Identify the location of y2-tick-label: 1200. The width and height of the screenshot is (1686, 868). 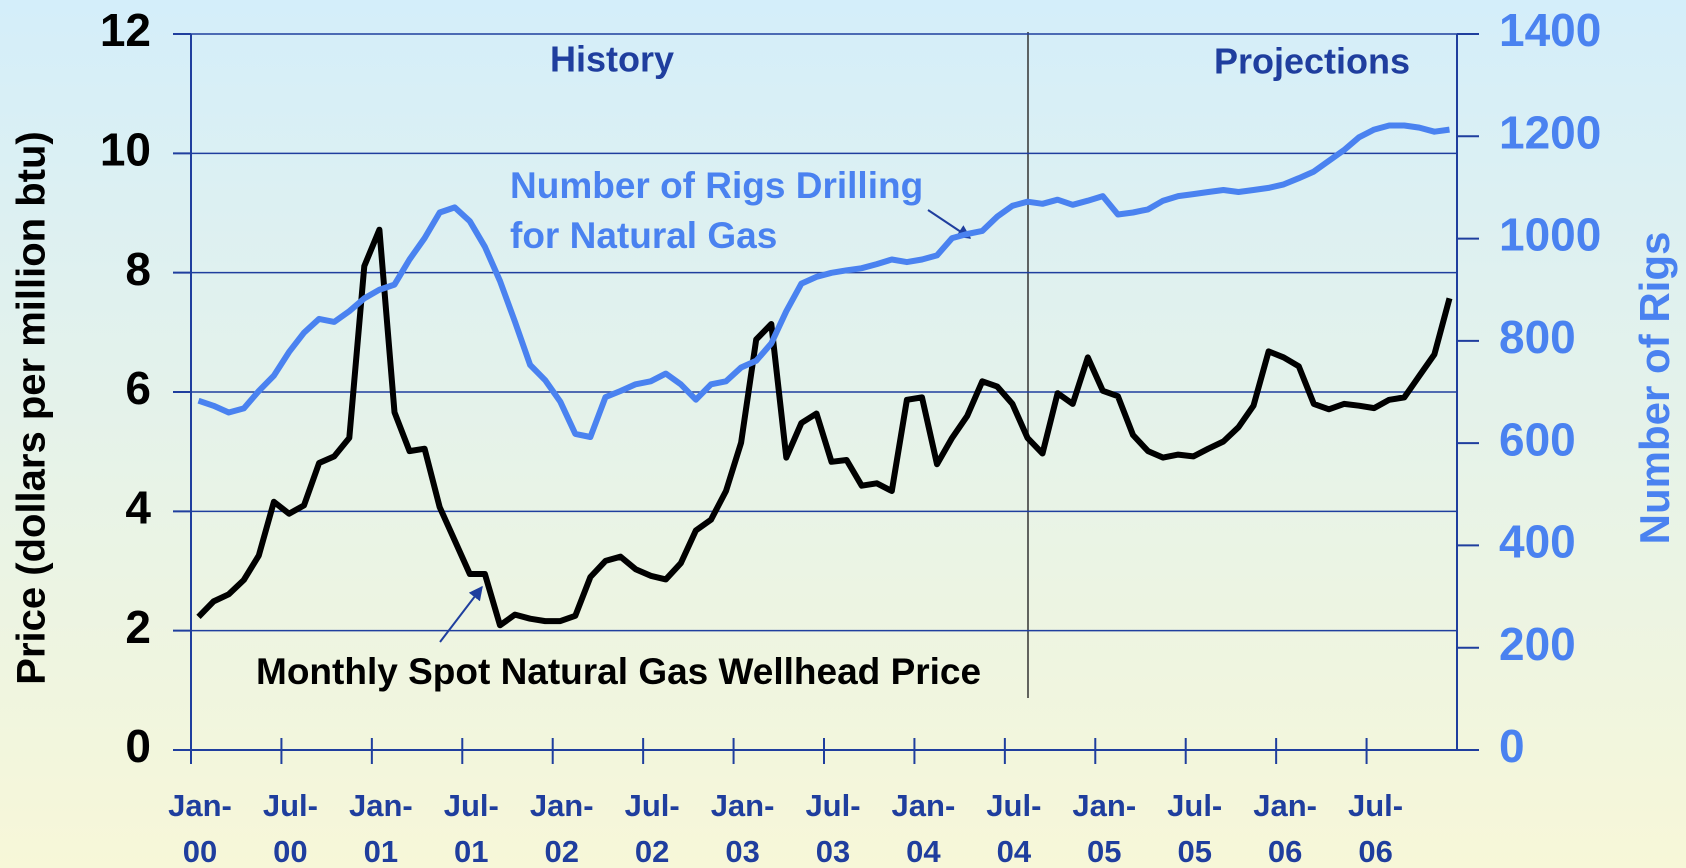
(1550, 132).